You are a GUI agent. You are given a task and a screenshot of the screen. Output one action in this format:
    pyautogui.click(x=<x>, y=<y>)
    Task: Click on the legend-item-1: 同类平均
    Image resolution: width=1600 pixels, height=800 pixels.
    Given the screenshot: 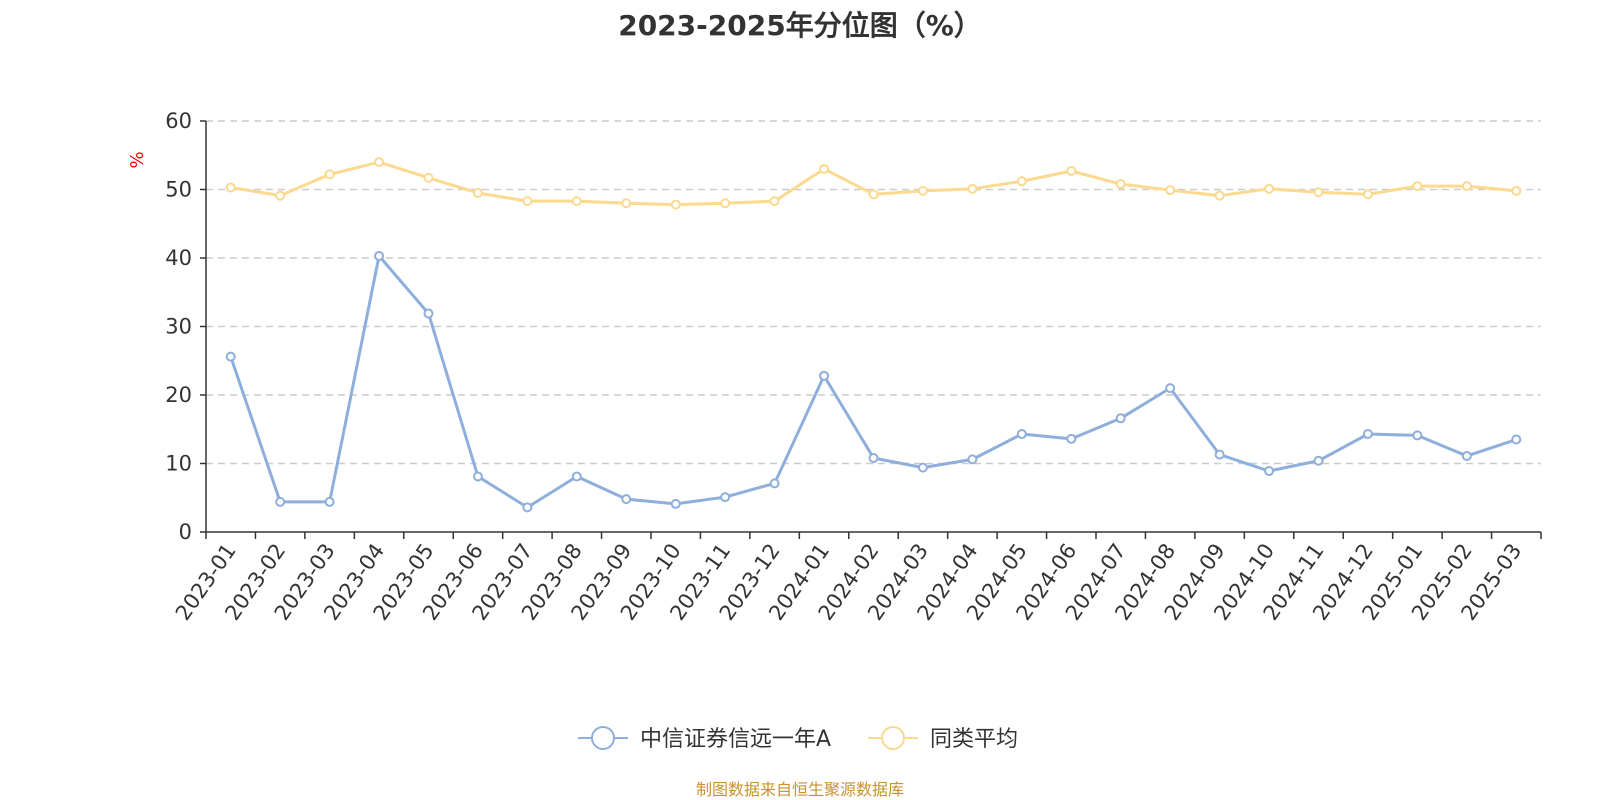 What is the action you would take?
    pyautogui.click(x=943, y=739)
    